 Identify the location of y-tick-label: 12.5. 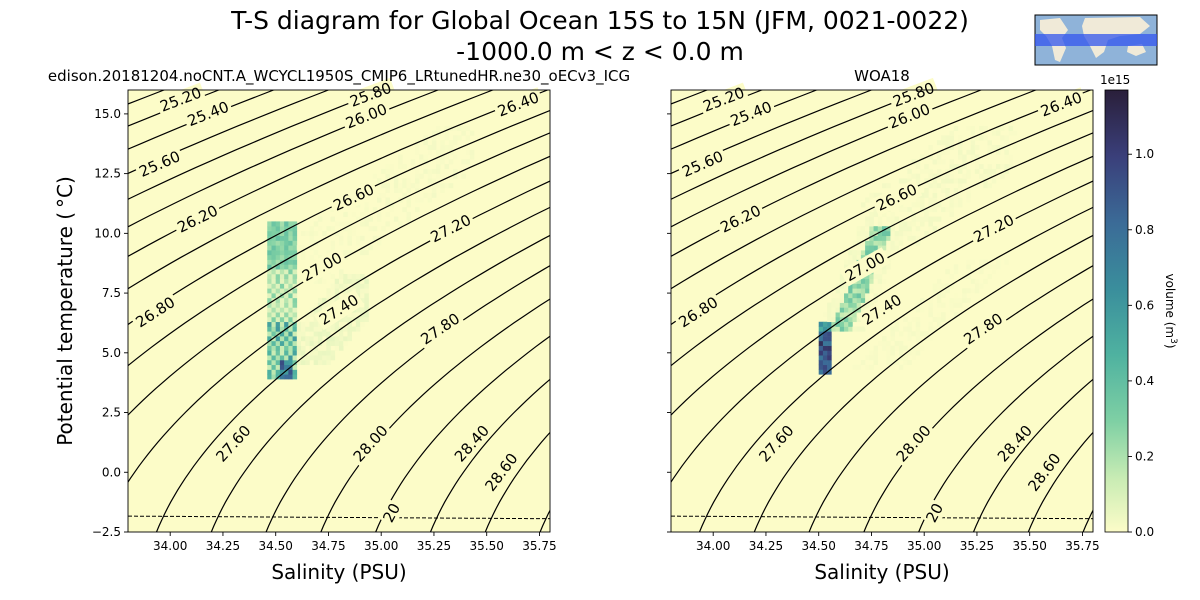
(107, 174).